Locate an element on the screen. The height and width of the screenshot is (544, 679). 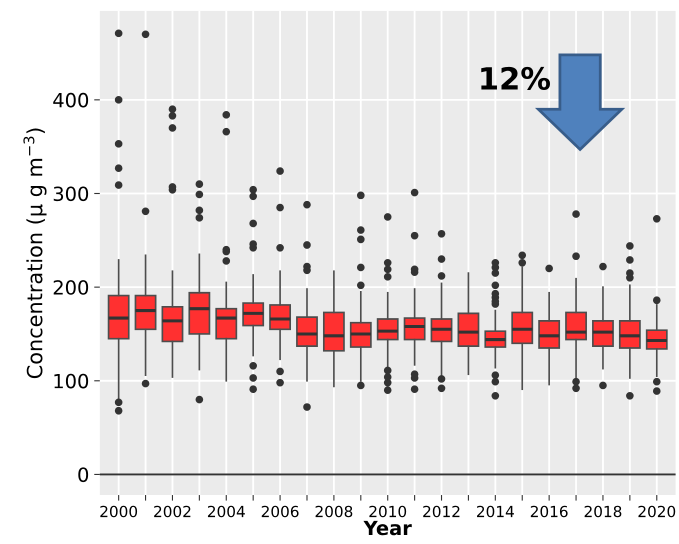
y-tick-label: 100 is located at coordinates (71, 381).